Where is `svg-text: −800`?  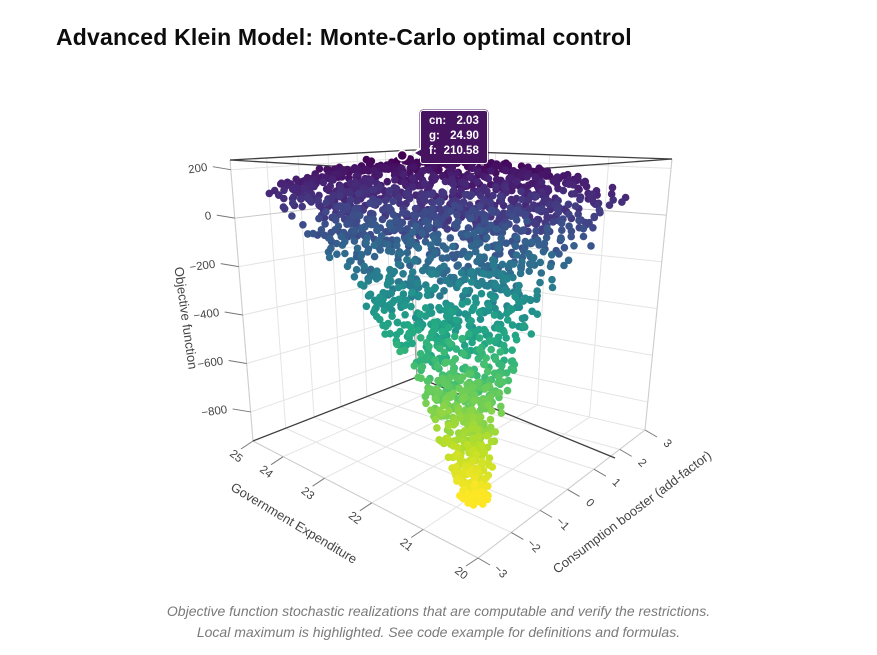
svg-text: −800 is located at coordinates (214, 411).